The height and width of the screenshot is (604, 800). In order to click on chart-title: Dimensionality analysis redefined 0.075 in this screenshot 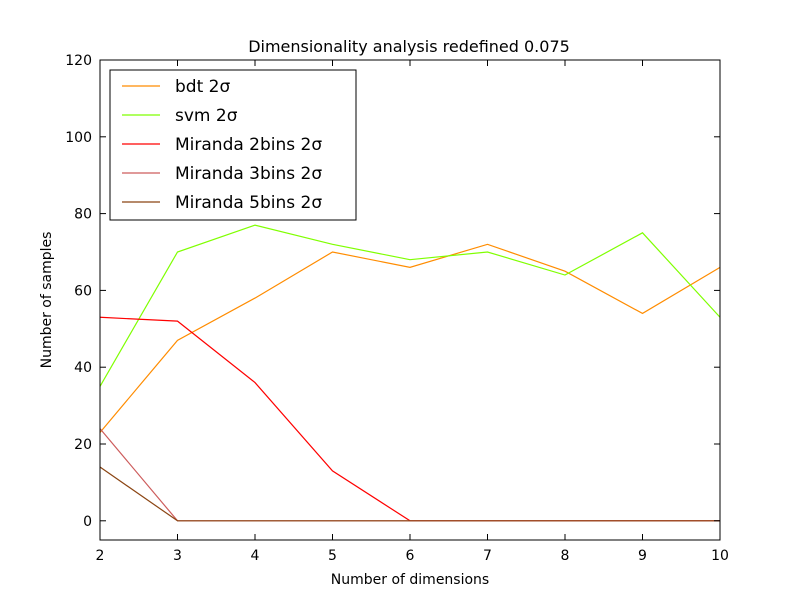, I will do `click(409, 46)`.